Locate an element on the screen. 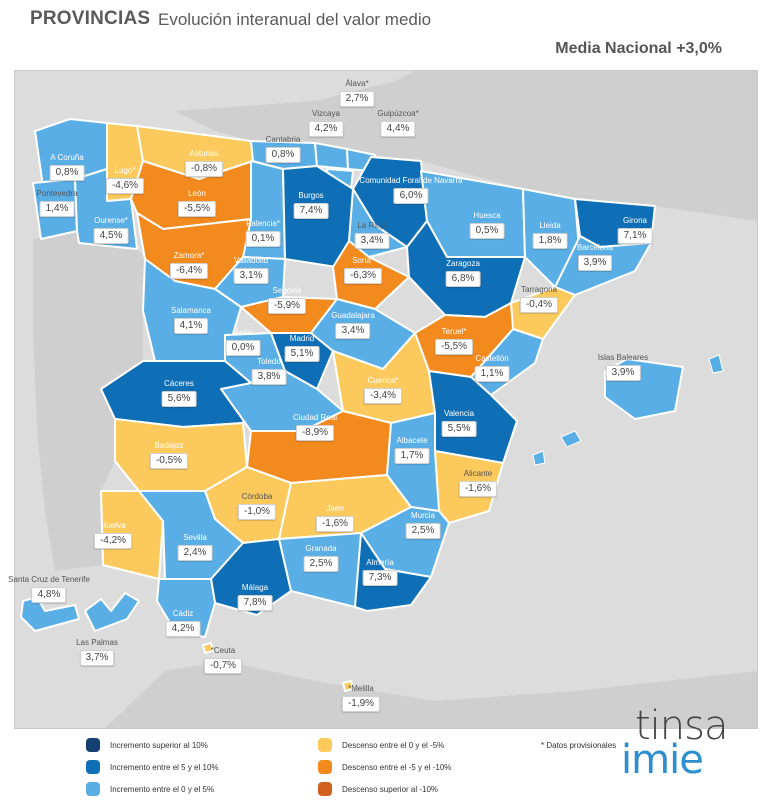 Image resolution: width=768 pixels, height=800 pixels. province-label: Las Palmas 3,7% is located at coordinates (97, 652).